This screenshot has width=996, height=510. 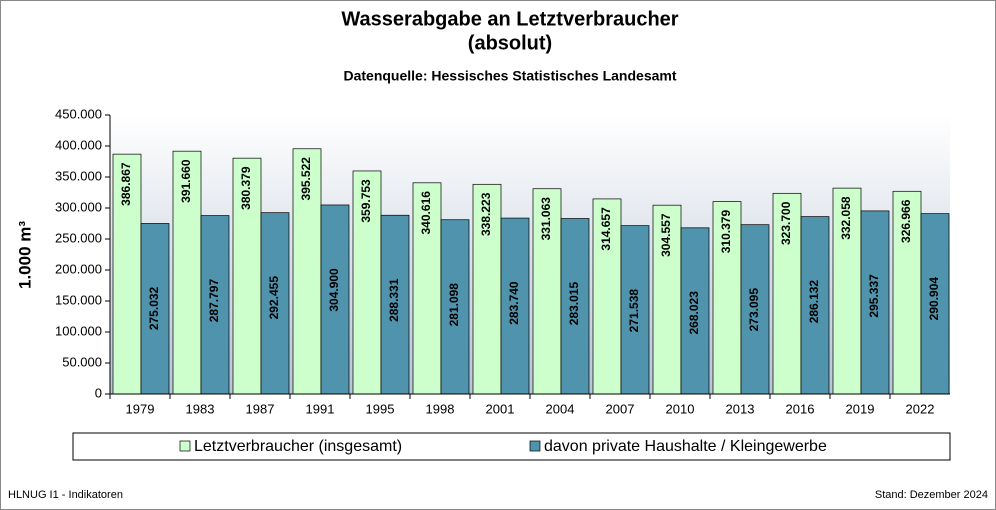 I want to click on footer: HLNUG I1 - Indikatoren, so click(x=65, y=495).